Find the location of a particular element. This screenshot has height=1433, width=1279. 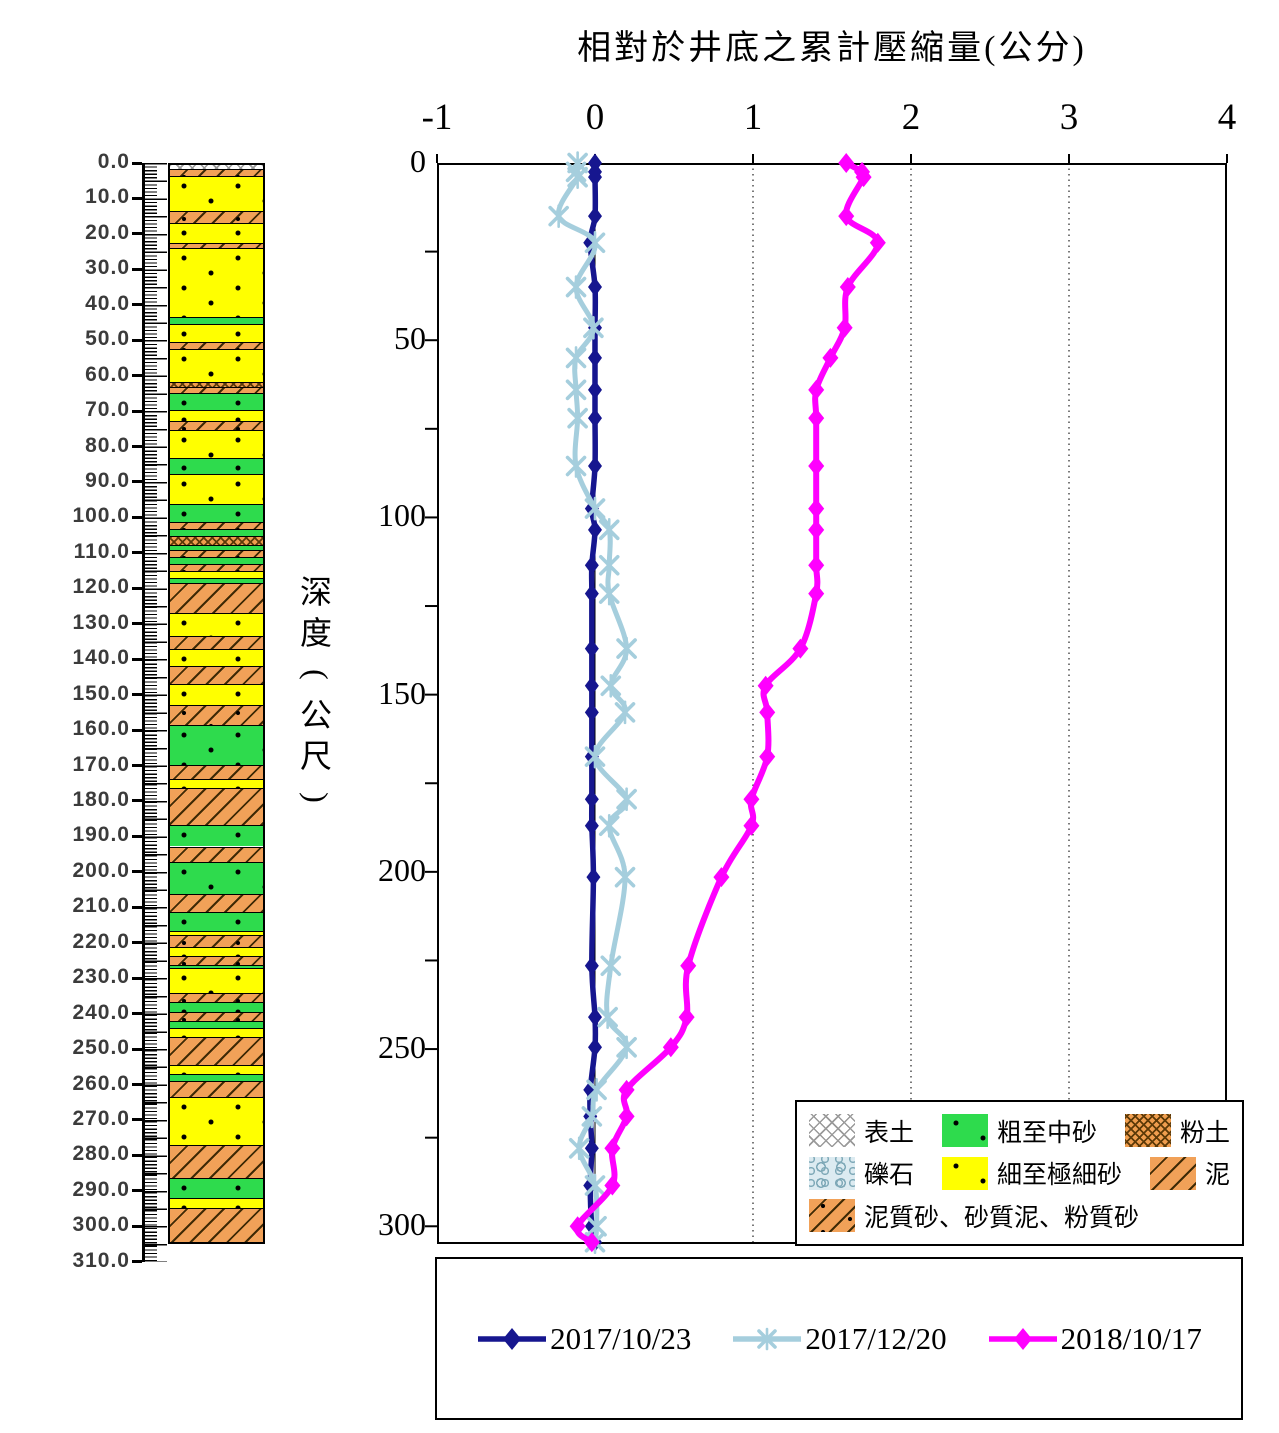

silt-swatch is located at coordinates (1147, 1130).